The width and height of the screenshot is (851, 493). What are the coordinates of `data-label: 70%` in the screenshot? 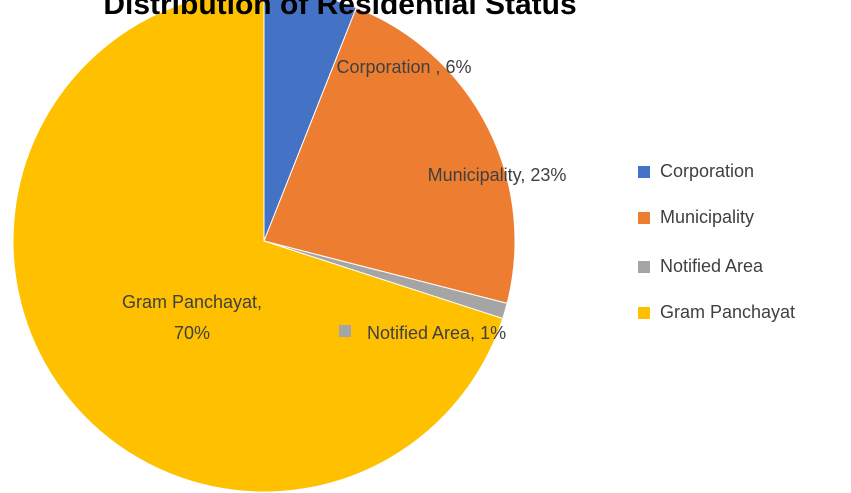 It's located at (192, 333).